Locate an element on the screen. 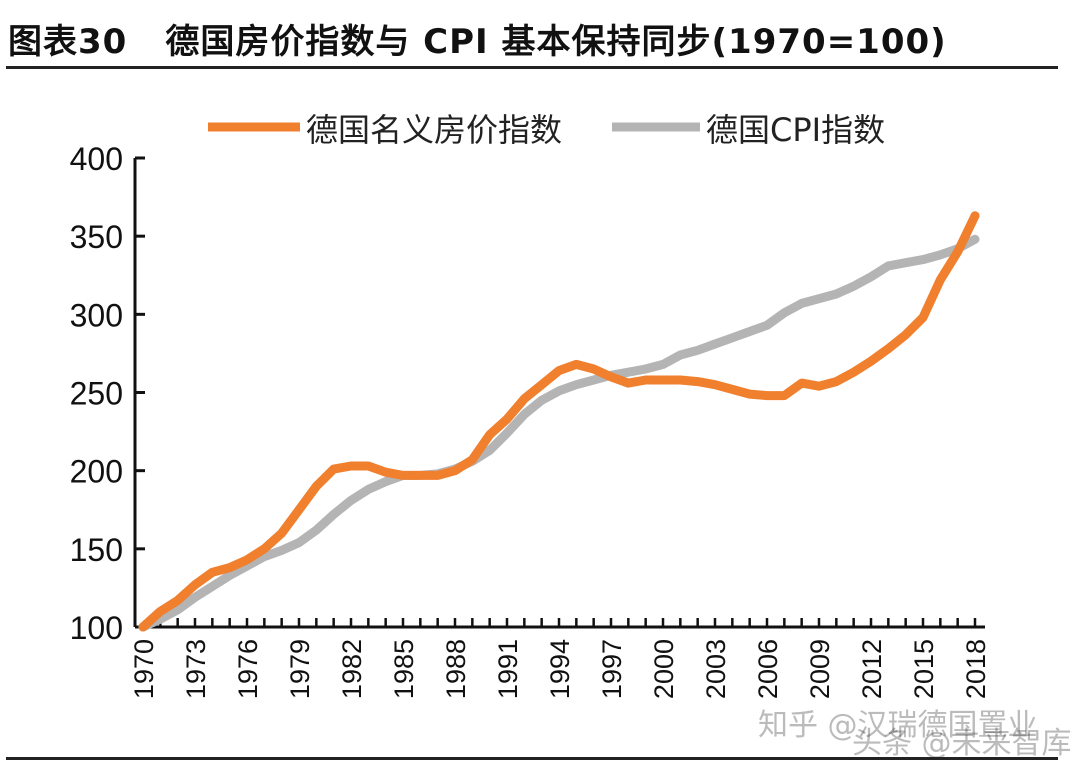 The width and height of the screenshot is (1080, 765). watermark-zhihu: 知乎 @汉瑞德国置业 is located at coordinates (898, 725).